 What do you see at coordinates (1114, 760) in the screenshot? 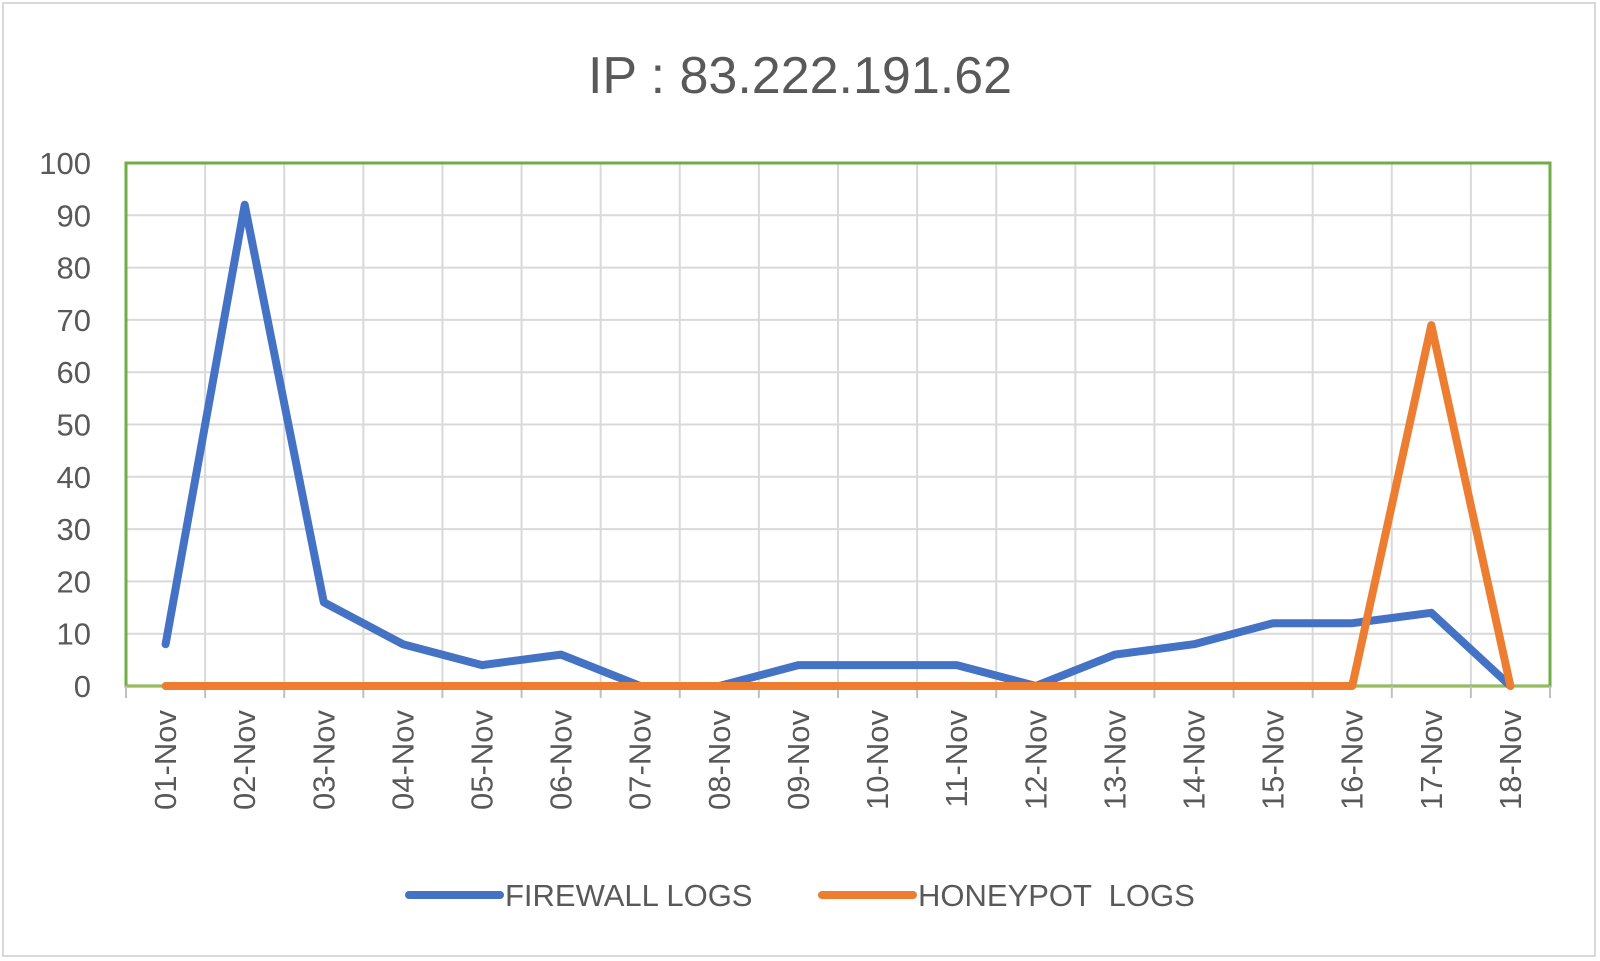
I see `x-tick-label: 13-Nov` at bounding box center [1114, 760].